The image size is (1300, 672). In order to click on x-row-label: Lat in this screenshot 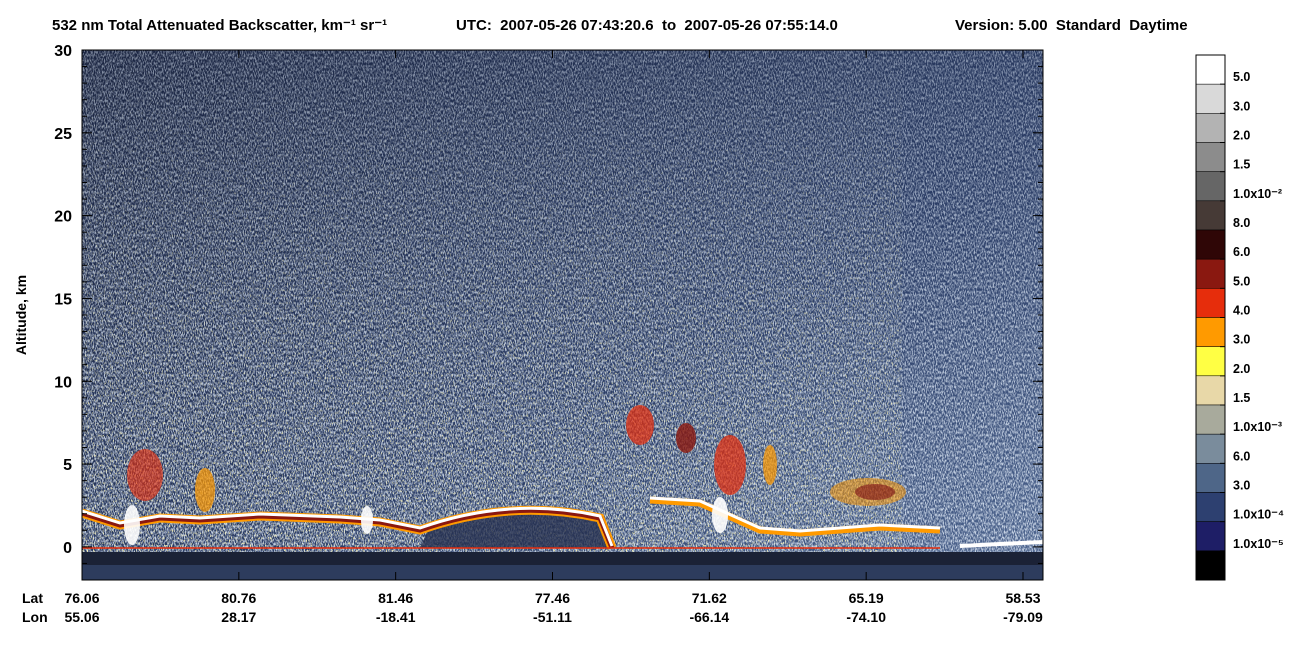, I will do `click(32, 598)`.